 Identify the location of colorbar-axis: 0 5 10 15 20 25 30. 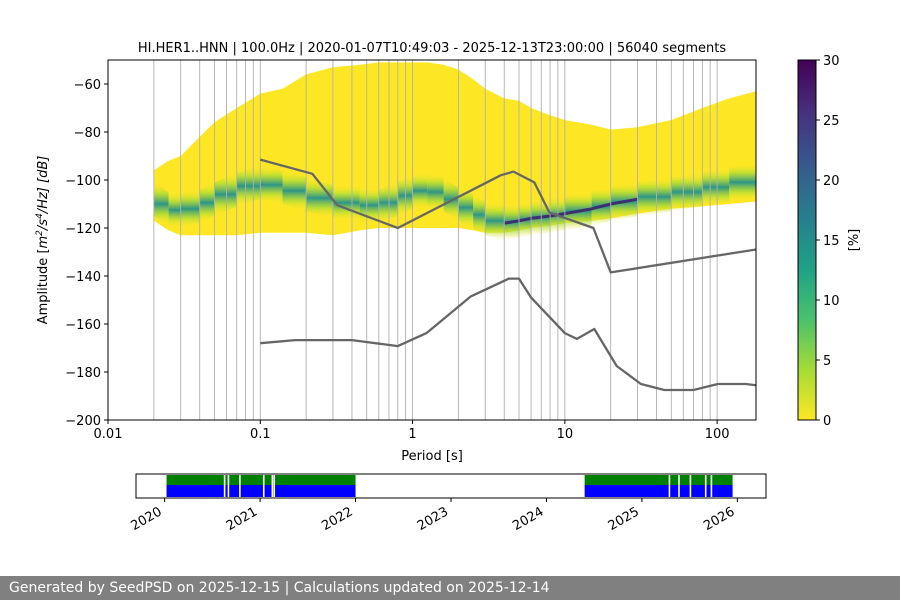
(828, 241).